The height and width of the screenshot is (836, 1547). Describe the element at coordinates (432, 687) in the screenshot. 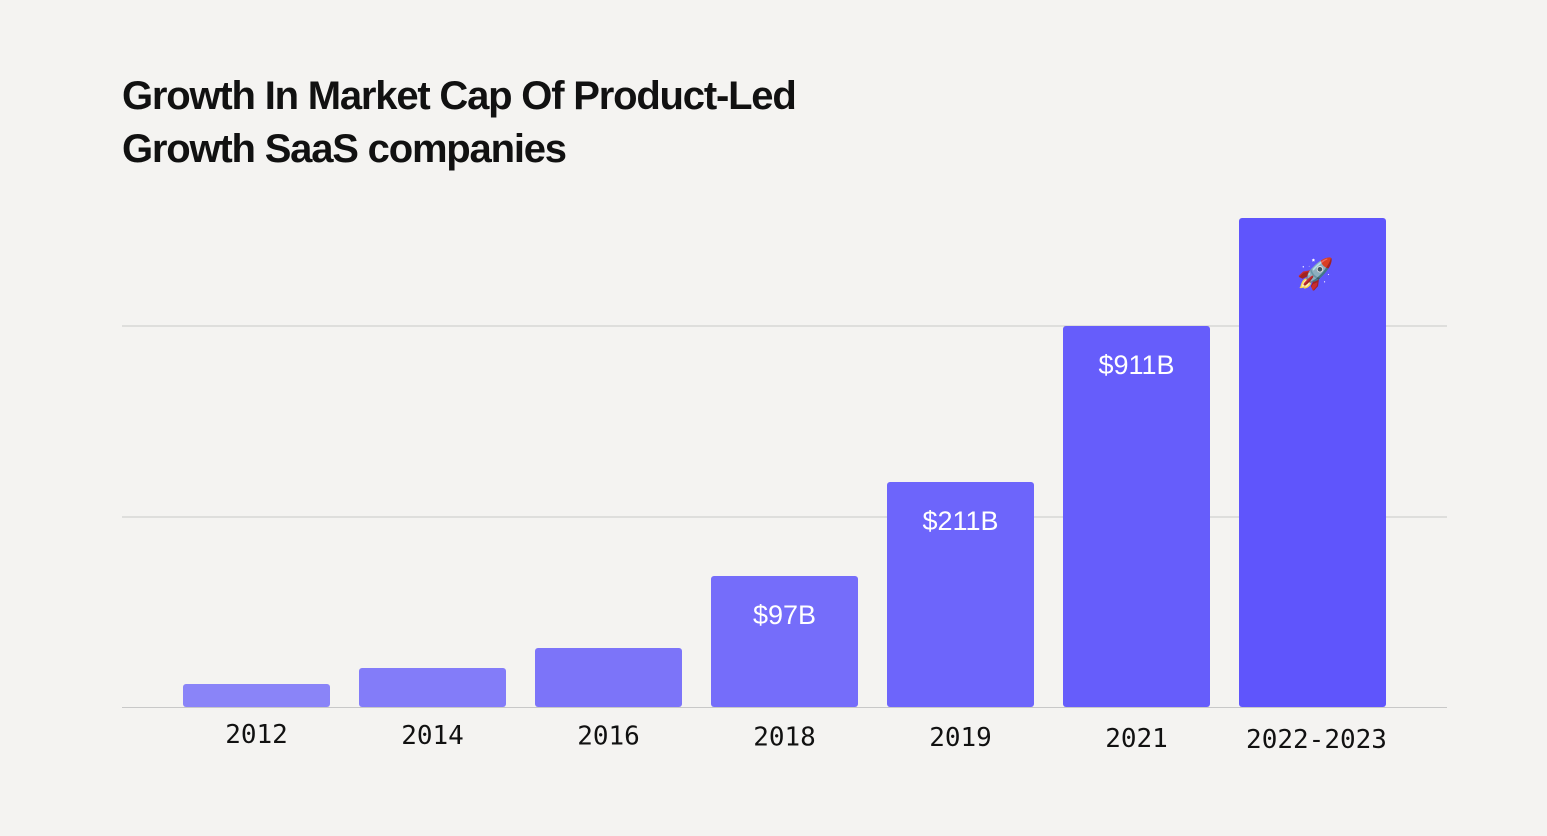

I see `bar-2014` at that location.